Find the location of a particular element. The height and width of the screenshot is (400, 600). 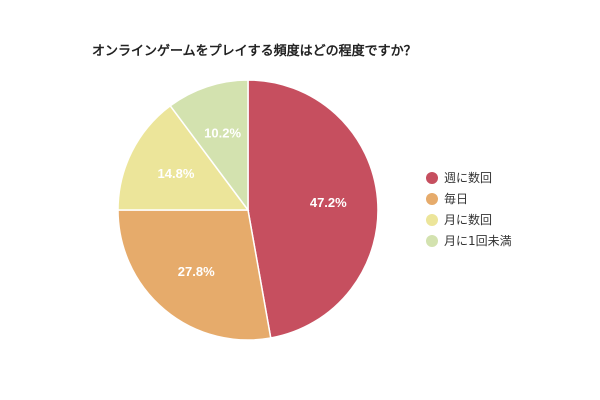

legend-label-1: 週に数回 is located at coordinates (468, 177).